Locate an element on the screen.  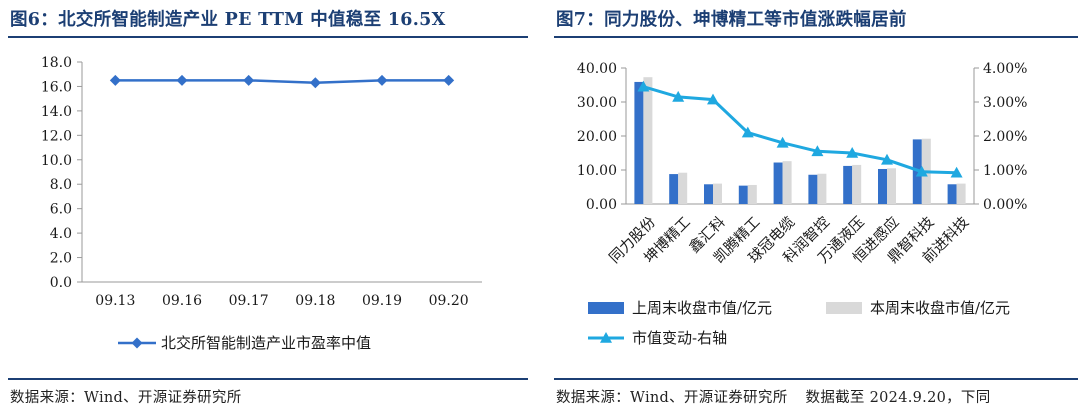
y-tick-label: 8.0 is located at coordinates (61, 185).